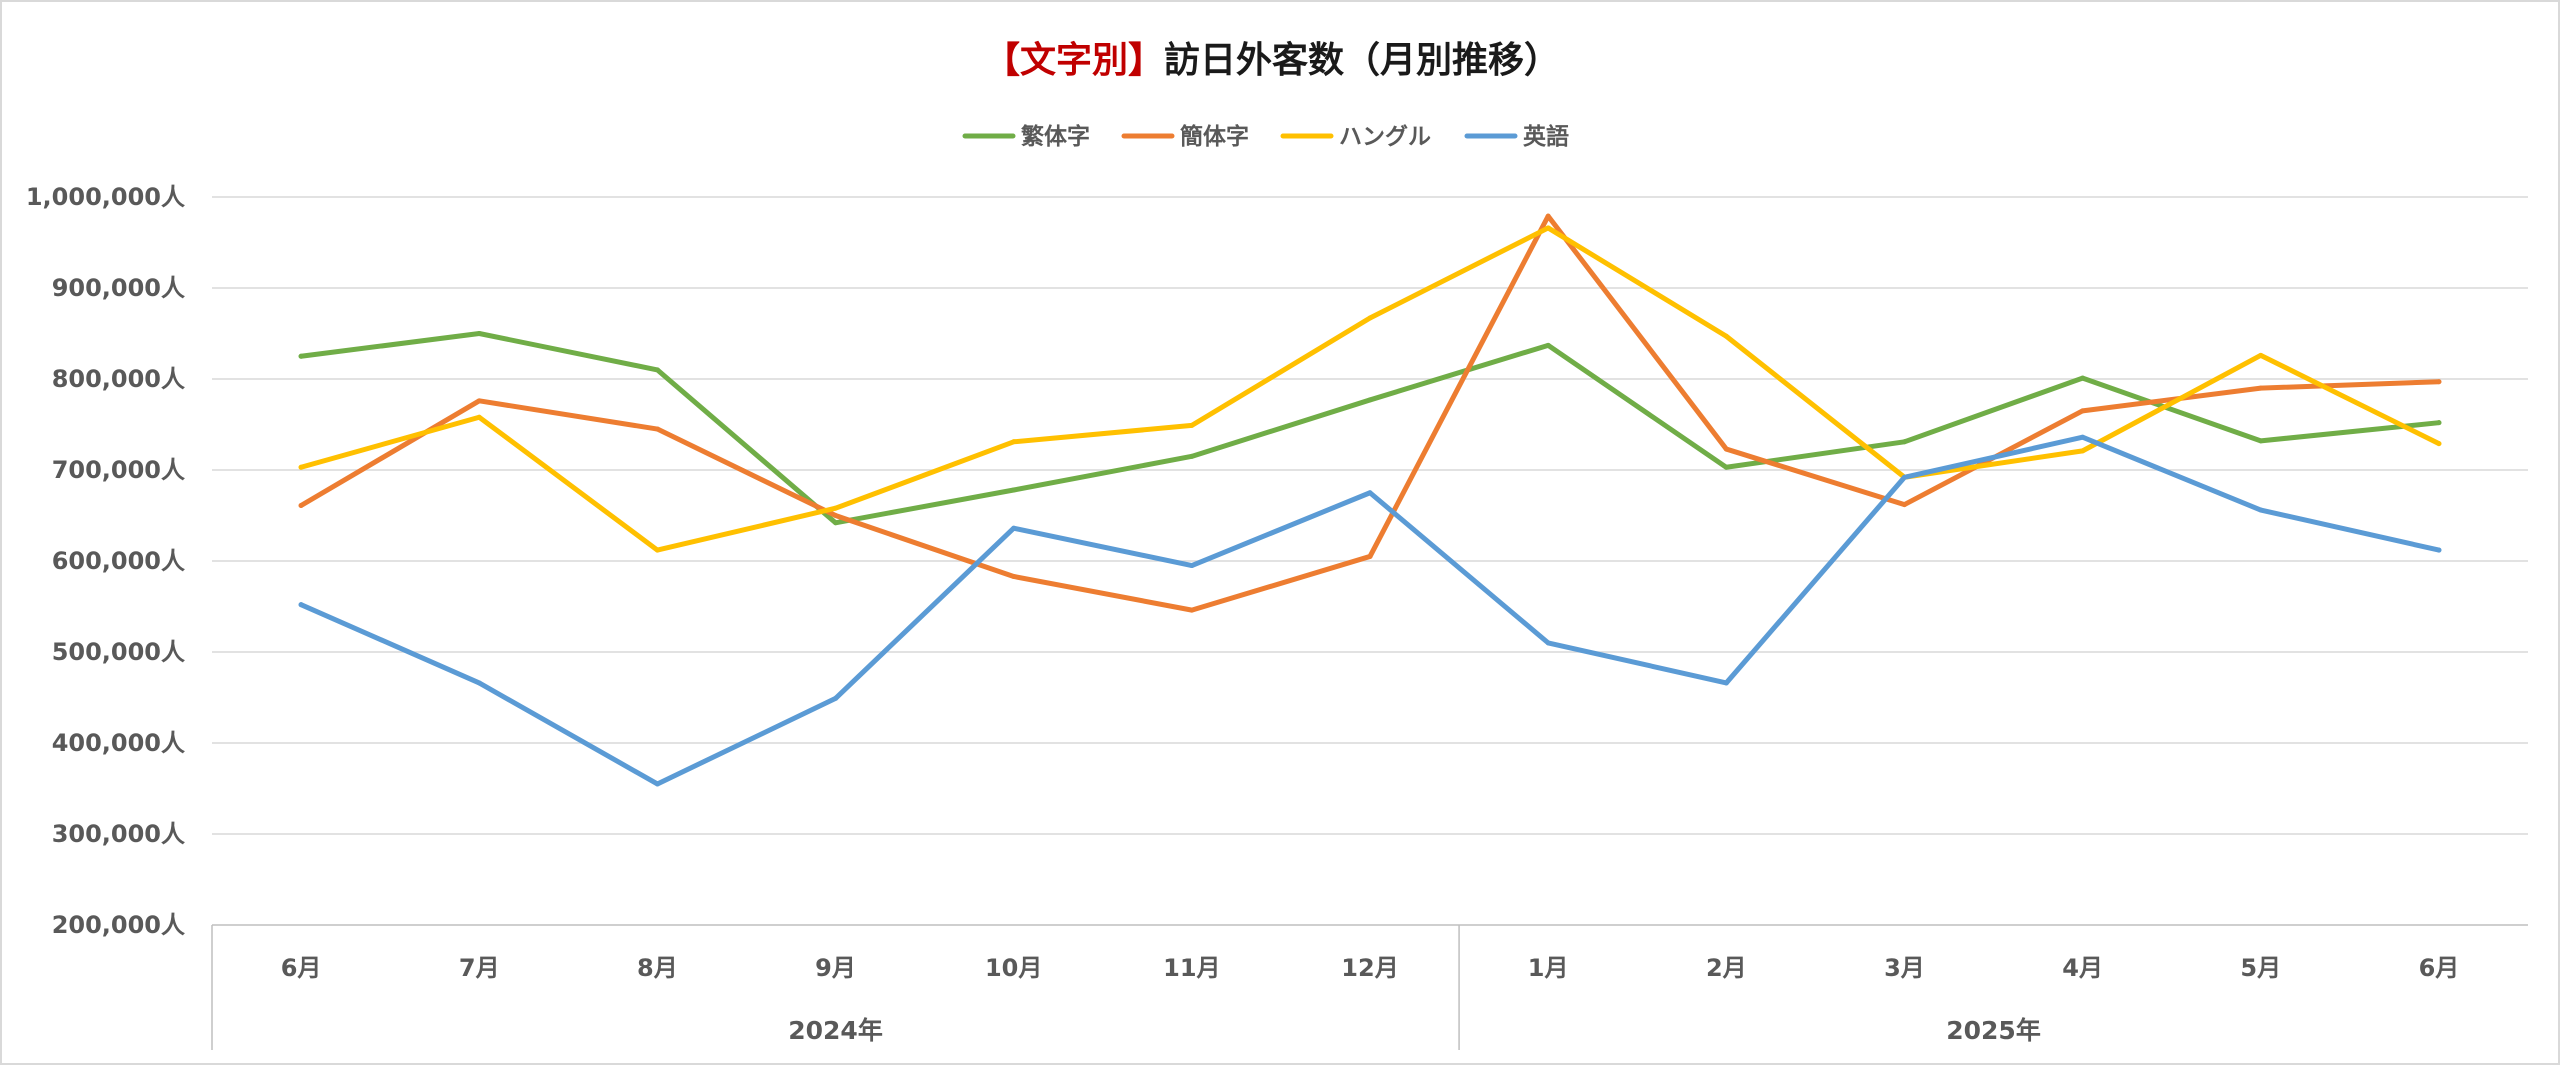 The height and width of the screenshot is (1067, 2560). Describe the element at coordinates (118, 470) in the screenshot. I see `y-tick-label: 700,000人` at that location.